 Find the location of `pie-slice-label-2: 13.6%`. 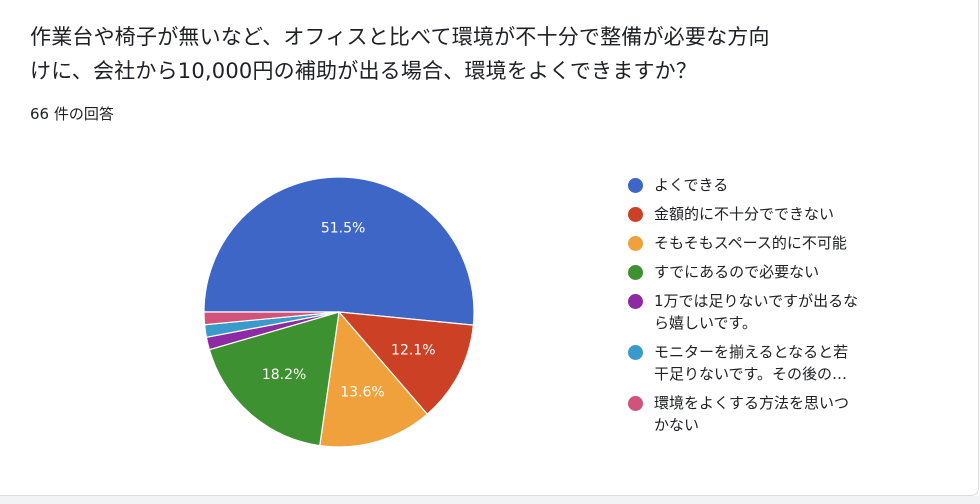

pie-slice-label-2: 13.6% is located at coordinates (362, 392).